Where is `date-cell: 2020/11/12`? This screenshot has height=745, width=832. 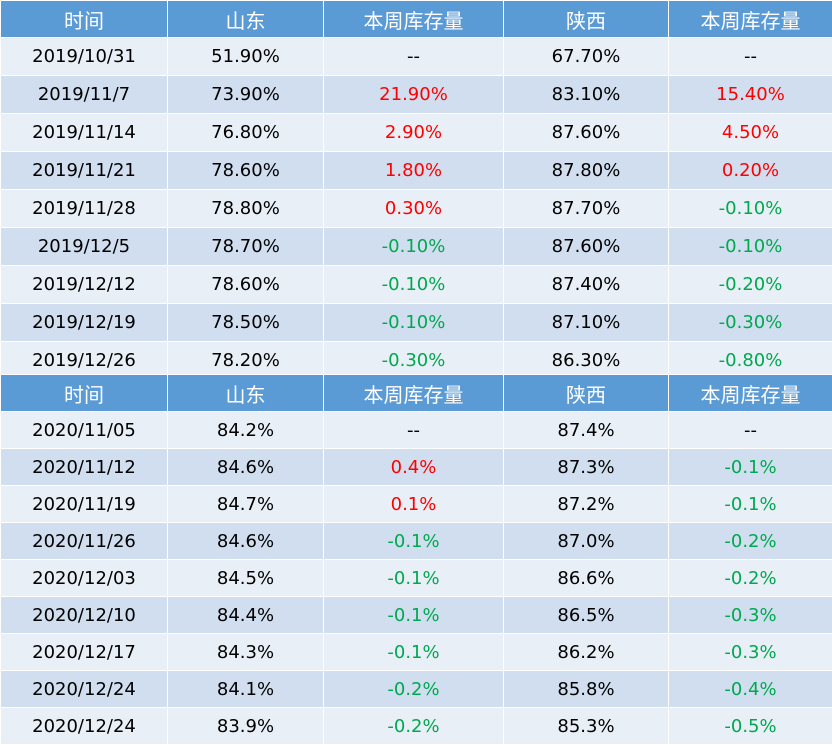 date-cell: 2020/11/12 is located at coordinates (84, 467).